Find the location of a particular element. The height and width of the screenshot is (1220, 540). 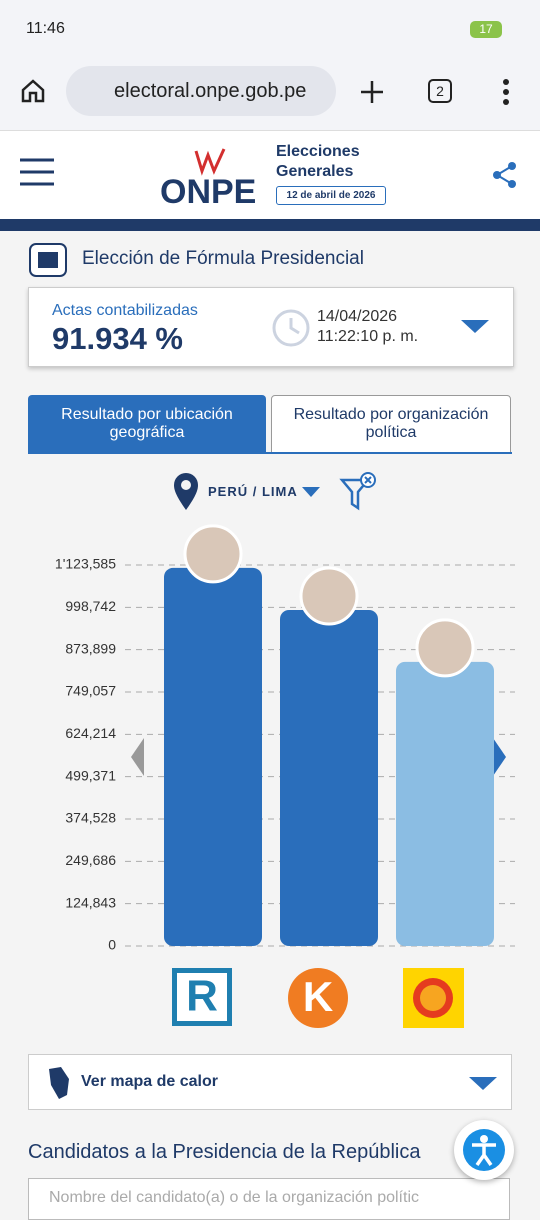

y-tick-label: 624,214 is located at coordinates (90, 733).